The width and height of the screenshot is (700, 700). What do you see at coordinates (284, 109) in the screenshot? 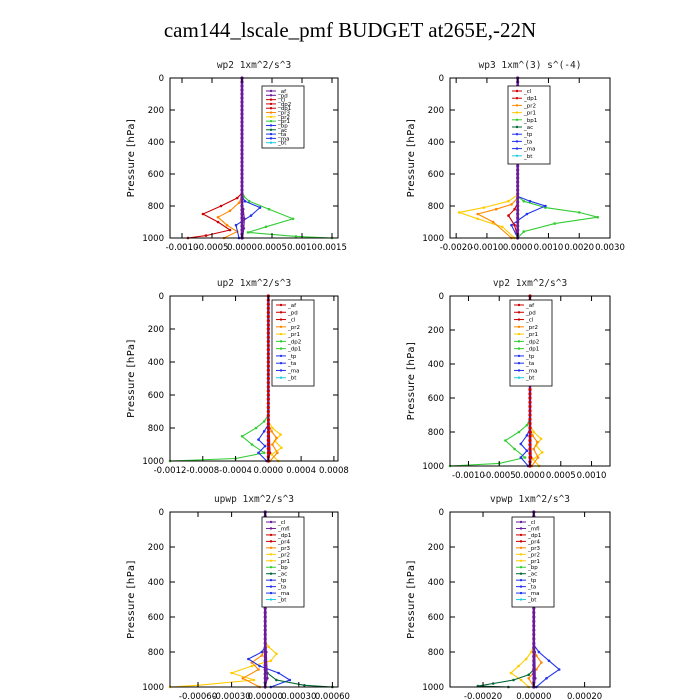
I see `legend-label: _dp1` at bounding box center [284, 109].